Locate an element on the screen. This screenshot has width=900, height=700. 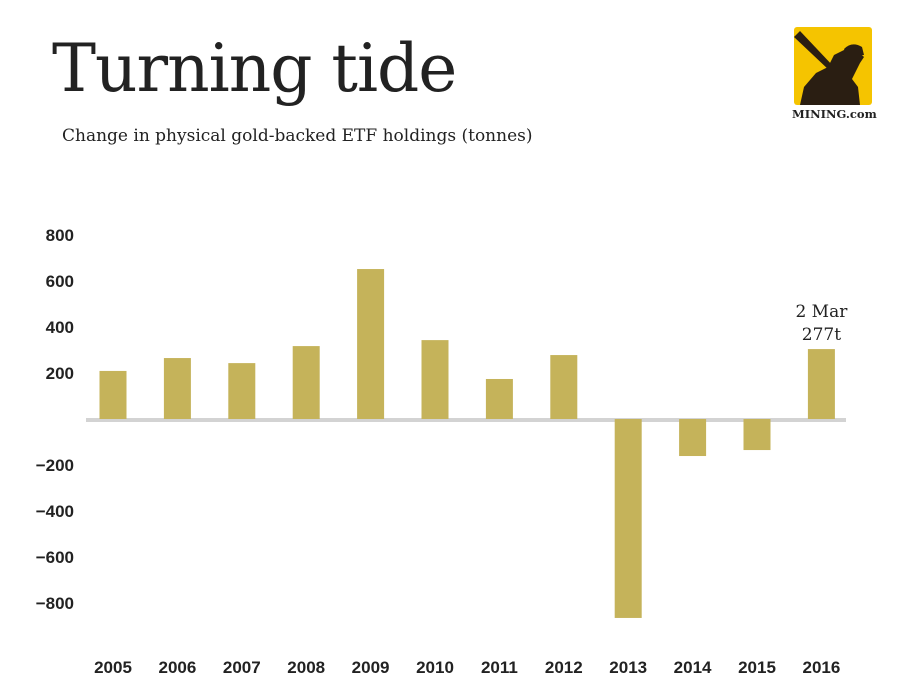
x-tick-label: 2016 is located at coordinates (821, 667).